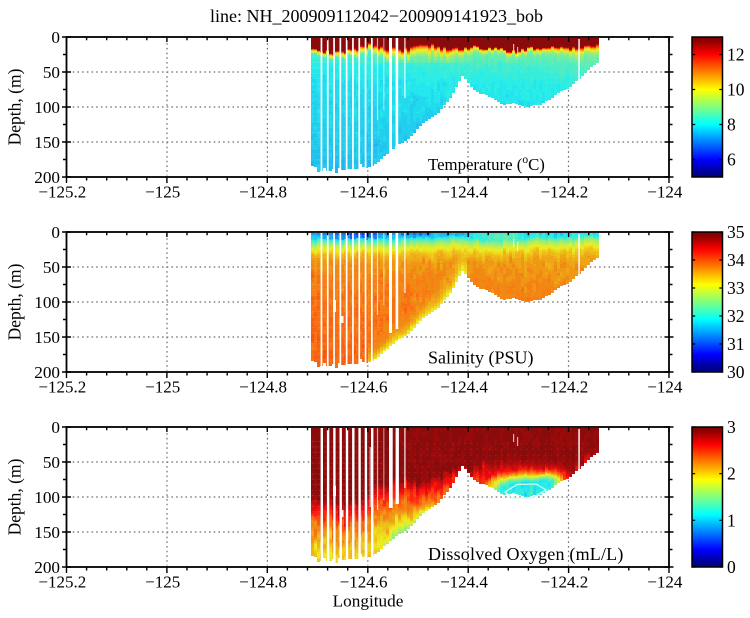  Describe the element at coordinates (481, 358) in the screenshot. I see `svg-text: Salinity (PSU)` at that location.